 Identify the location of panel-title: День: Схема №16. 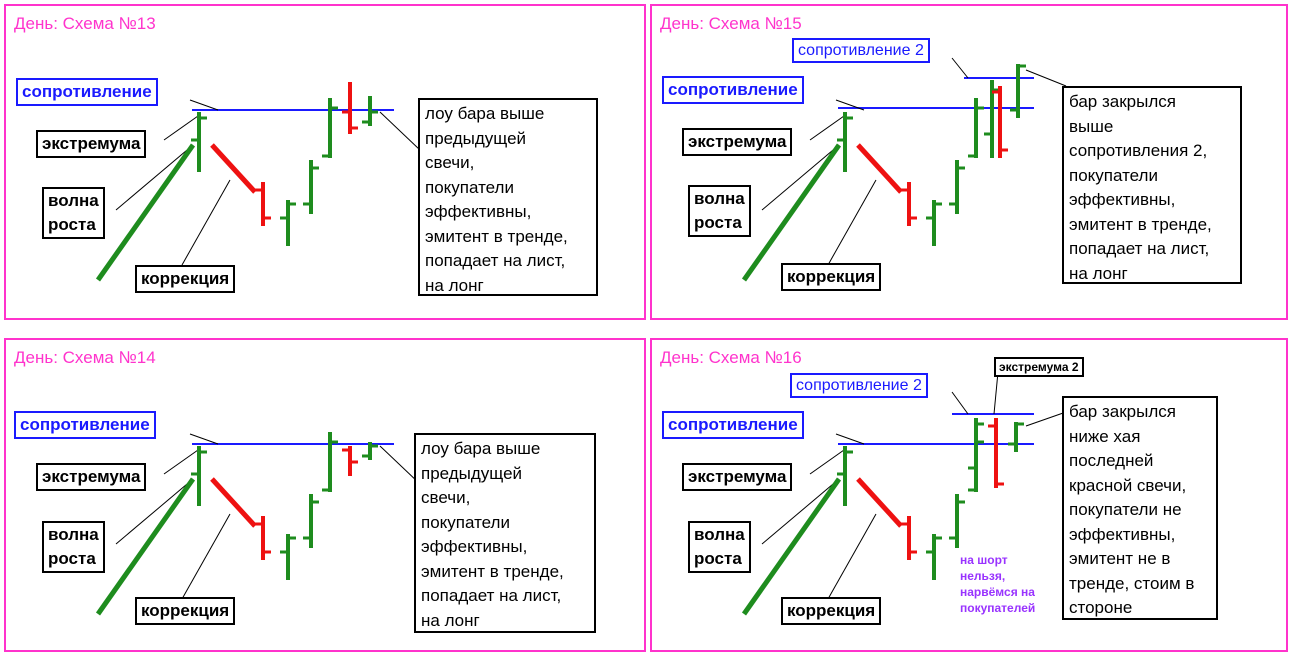
(731, 357).